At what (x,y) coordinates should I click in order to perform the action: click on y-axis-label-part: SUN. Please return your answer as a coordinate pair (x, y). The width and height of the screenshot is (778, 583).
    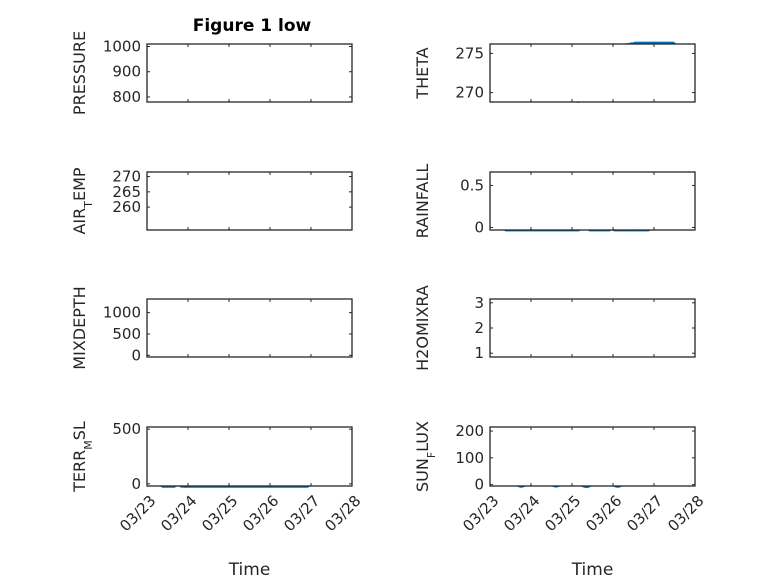
    Looking at the image, I should click on (422, 475).